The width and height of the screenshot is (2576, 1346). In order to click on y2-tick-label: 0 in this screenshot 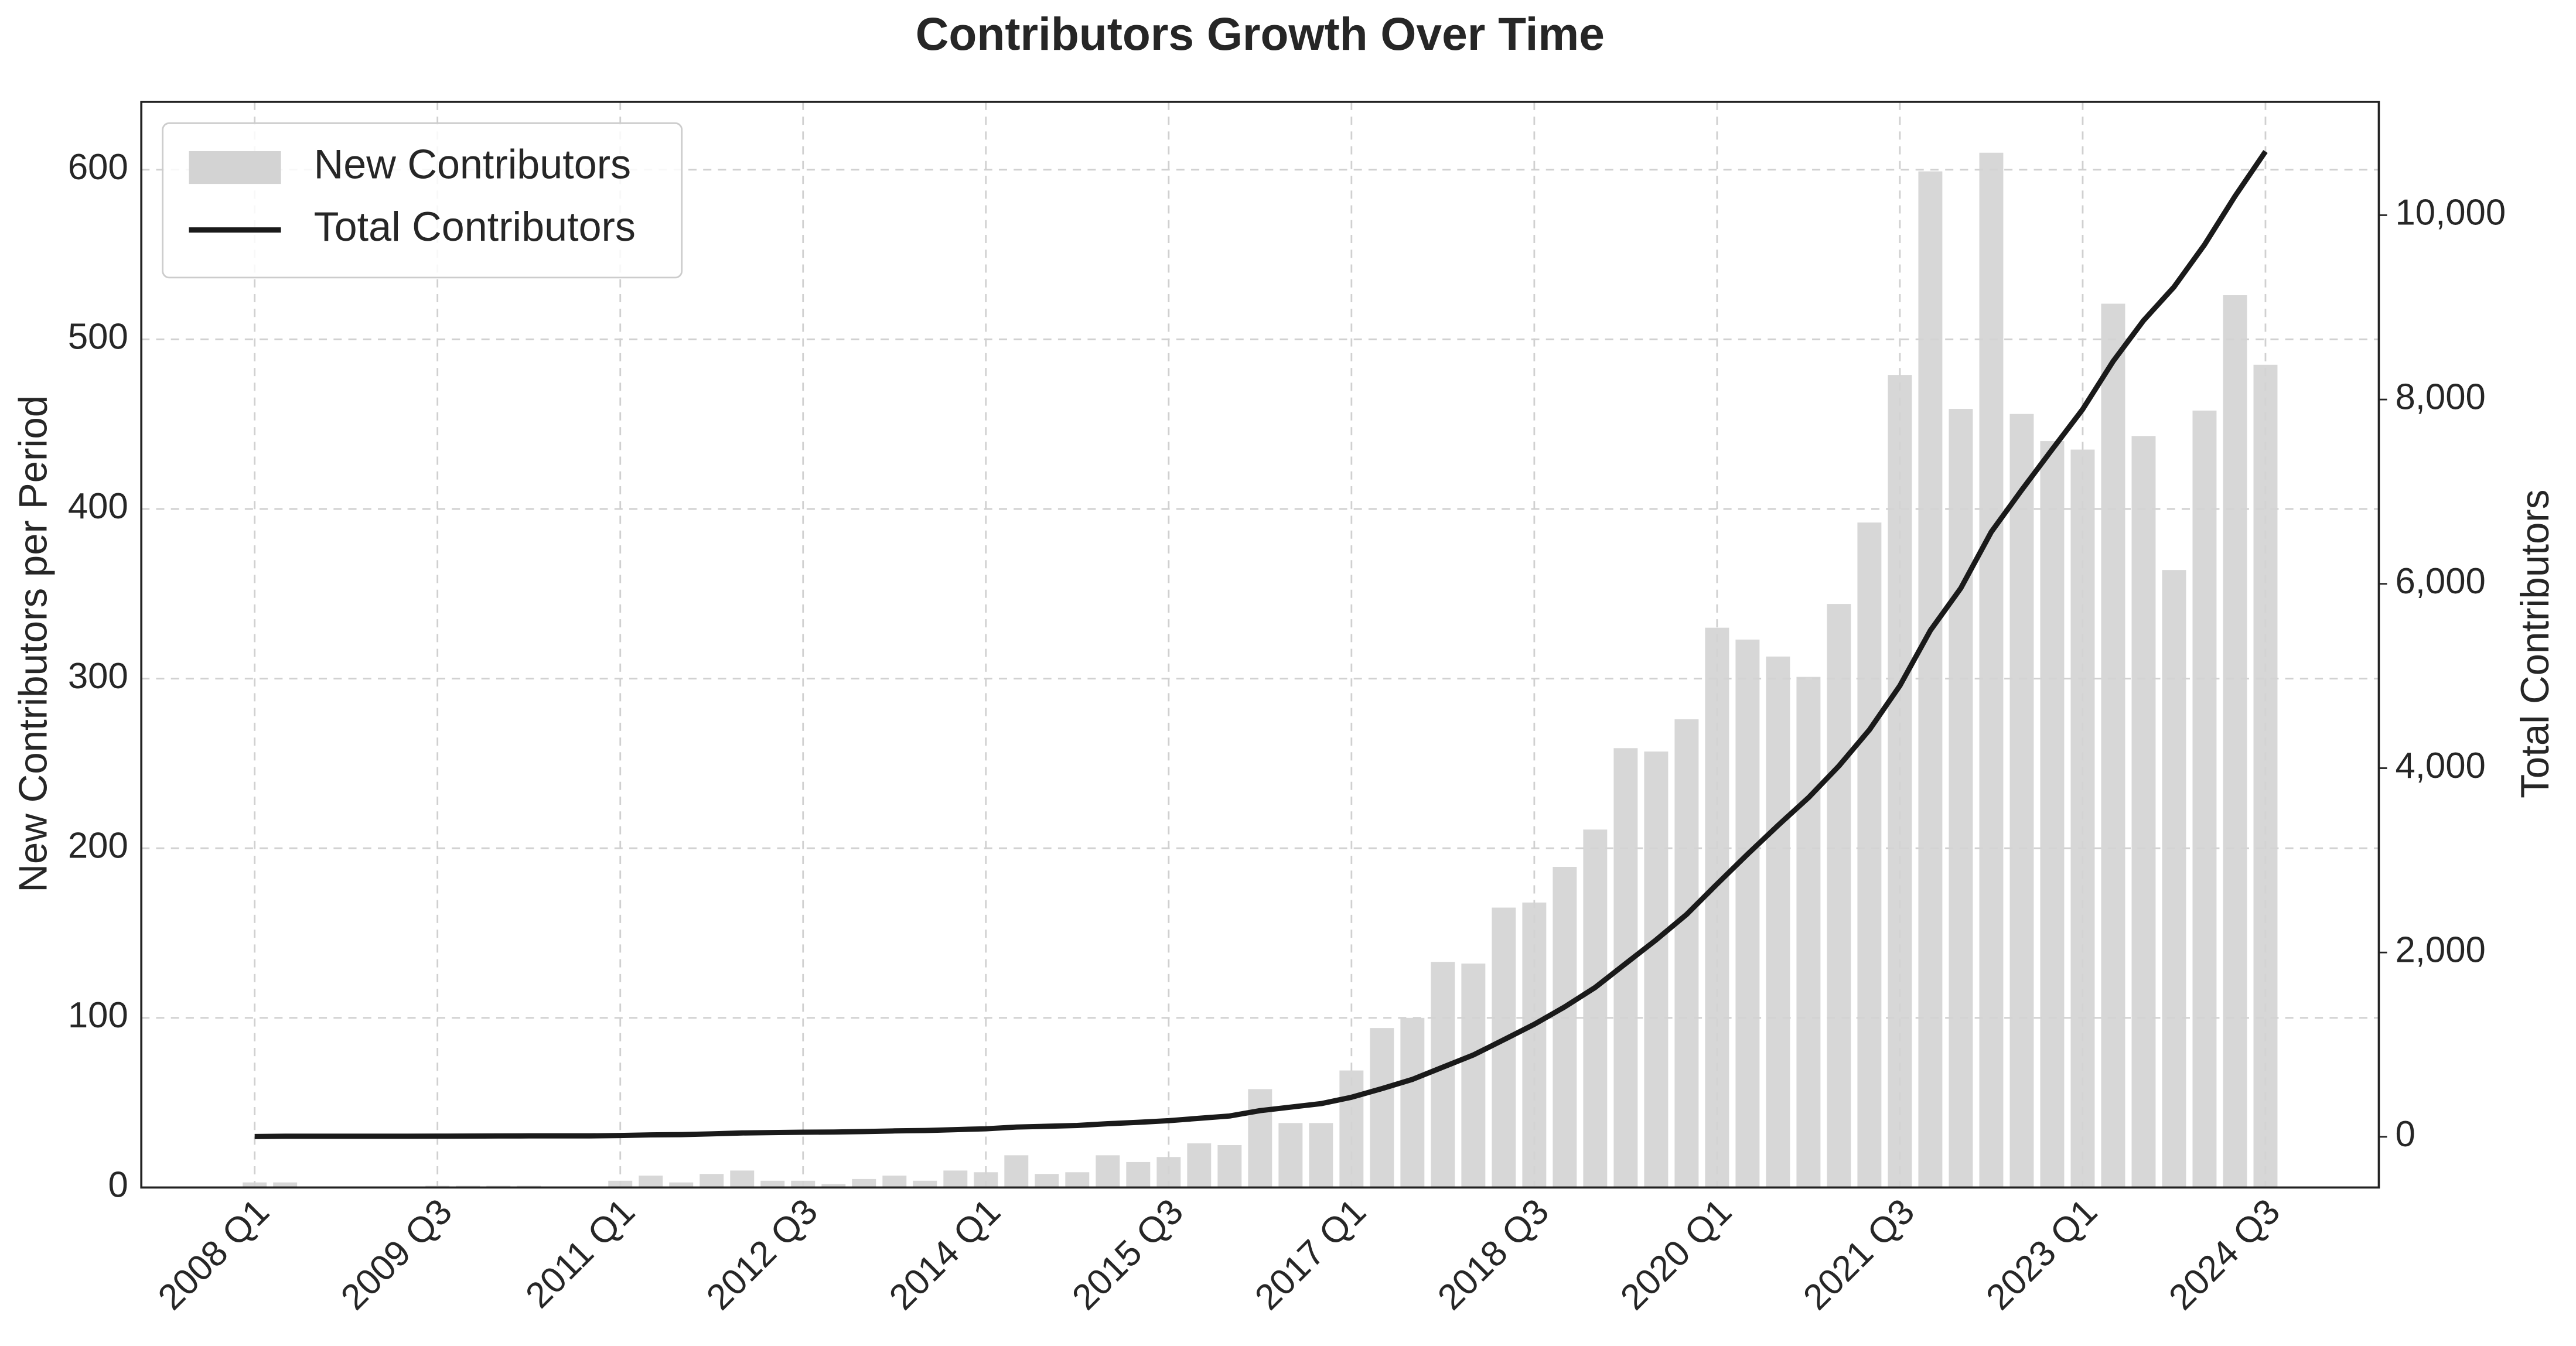, I will do `click(2405, 1134)`.